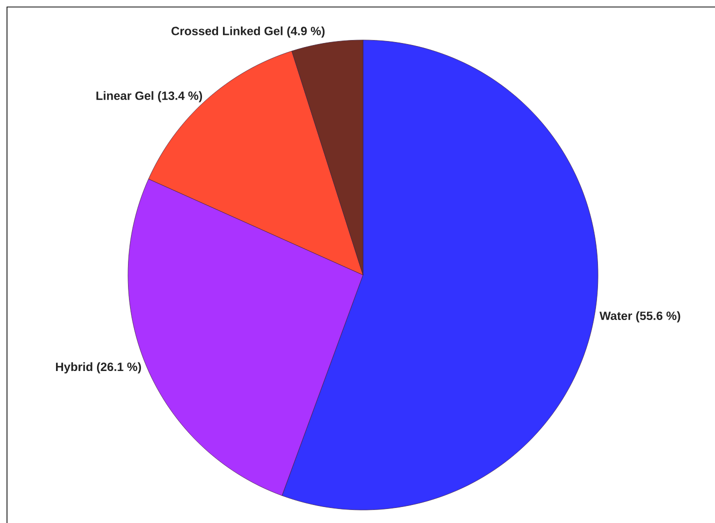  What do you see at coordinates (118, 368) in the screenshot?
I see `data-label: (26.1 %)` at bounding box center [118, 368].